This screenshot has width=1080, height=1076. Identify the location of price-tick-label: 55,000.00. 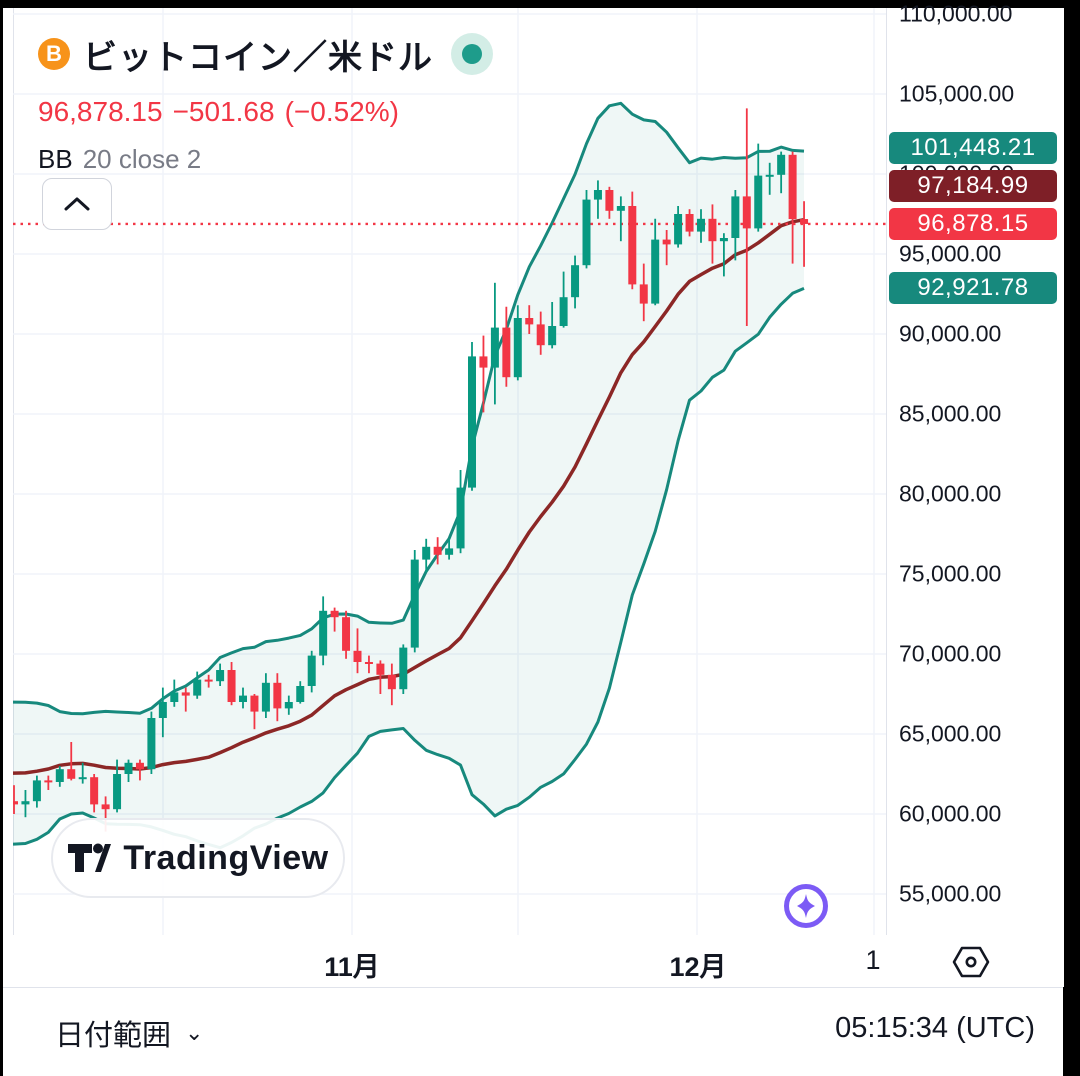
(950, 893).